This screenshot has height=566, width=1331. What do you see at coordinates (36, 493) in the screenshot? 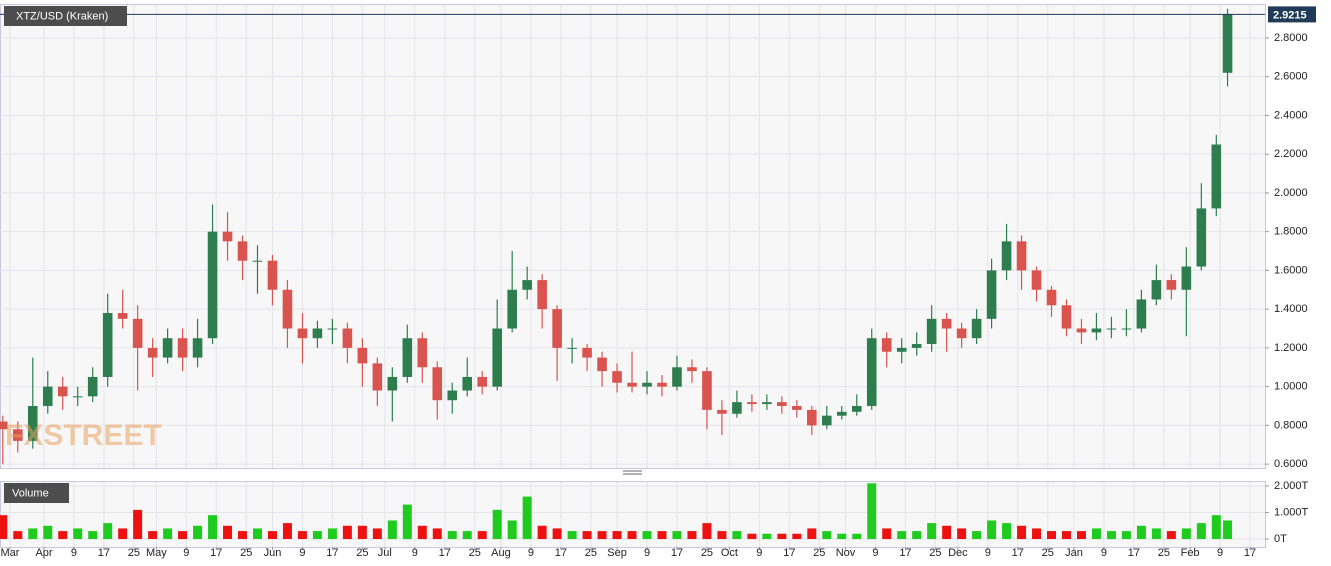
I see `volume-title-box` at bounding box center [36, 493].